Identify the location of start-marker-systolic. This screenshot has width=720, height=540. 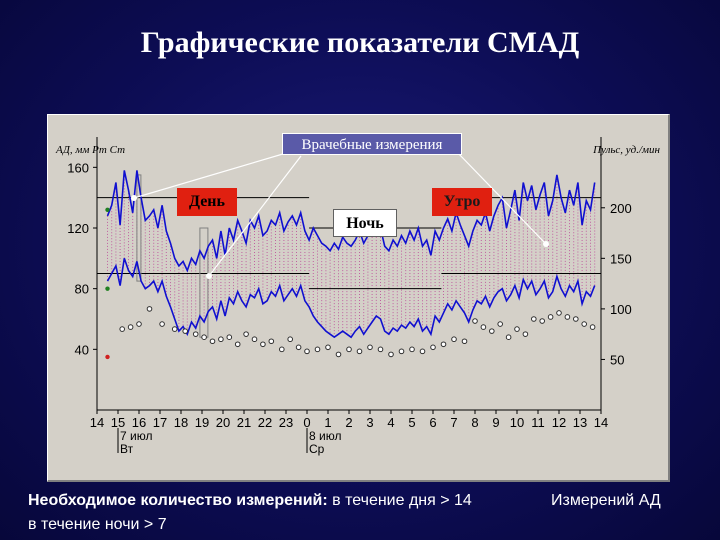
(107, 209).